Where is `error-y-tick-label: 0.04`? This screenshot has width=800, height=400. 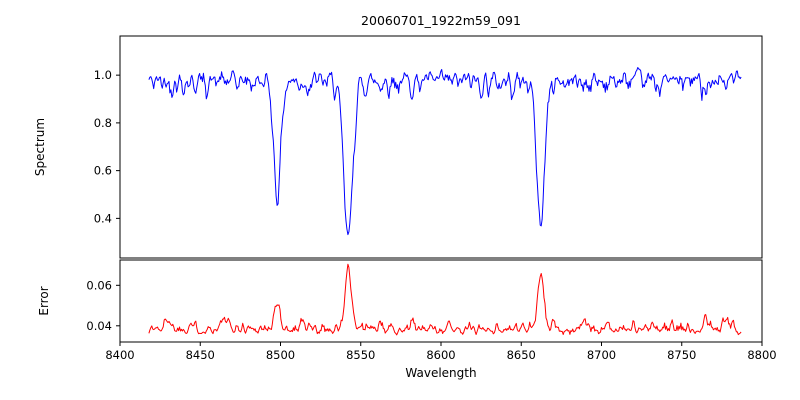 error-y-tick-label: 0.04 is located at coordinates (99, 326).